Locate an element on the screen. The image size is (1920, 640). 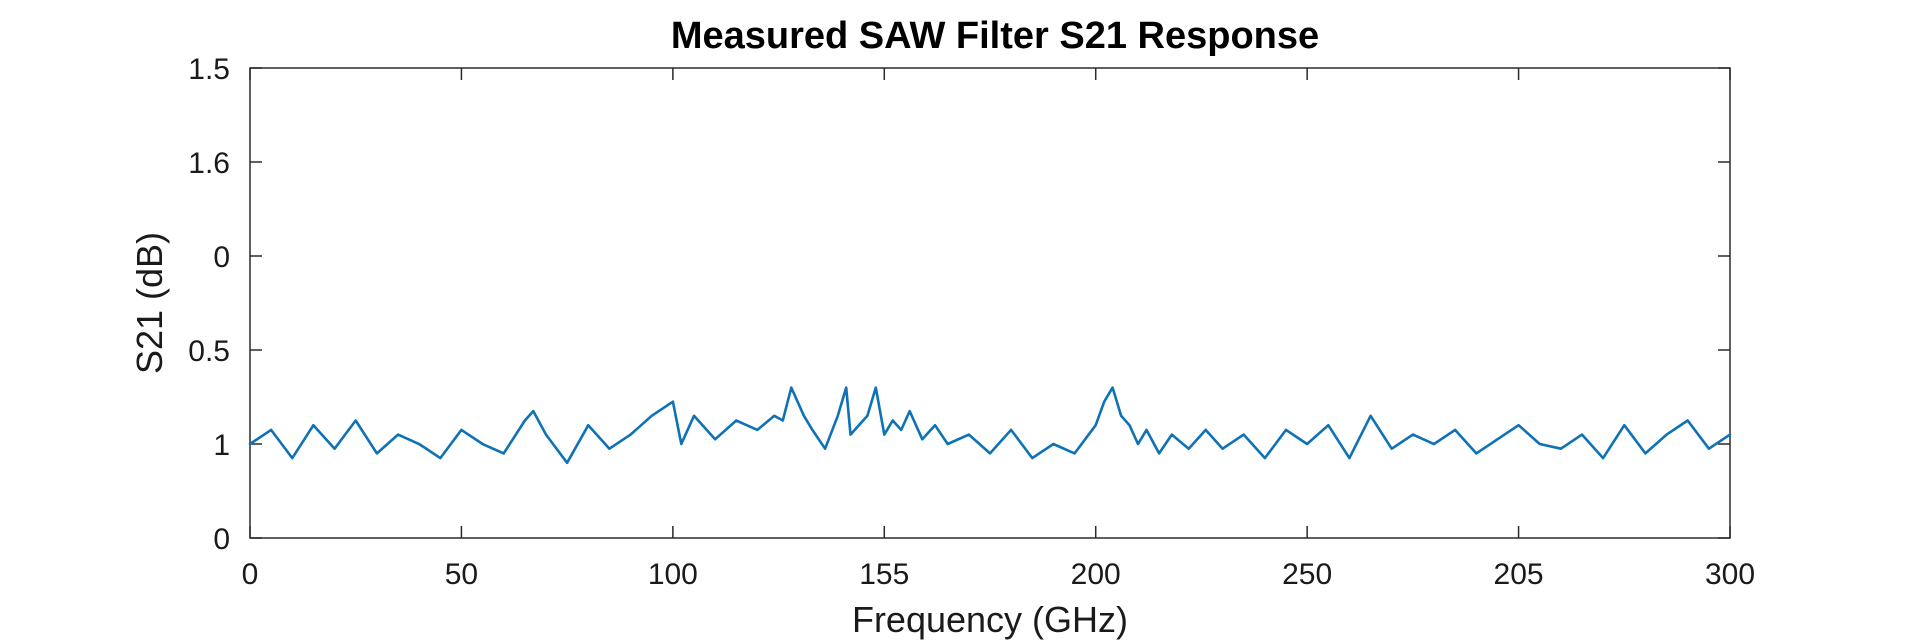
chart-title: Measured SAW Filter S21 Response is located at coordinates (995, 36).